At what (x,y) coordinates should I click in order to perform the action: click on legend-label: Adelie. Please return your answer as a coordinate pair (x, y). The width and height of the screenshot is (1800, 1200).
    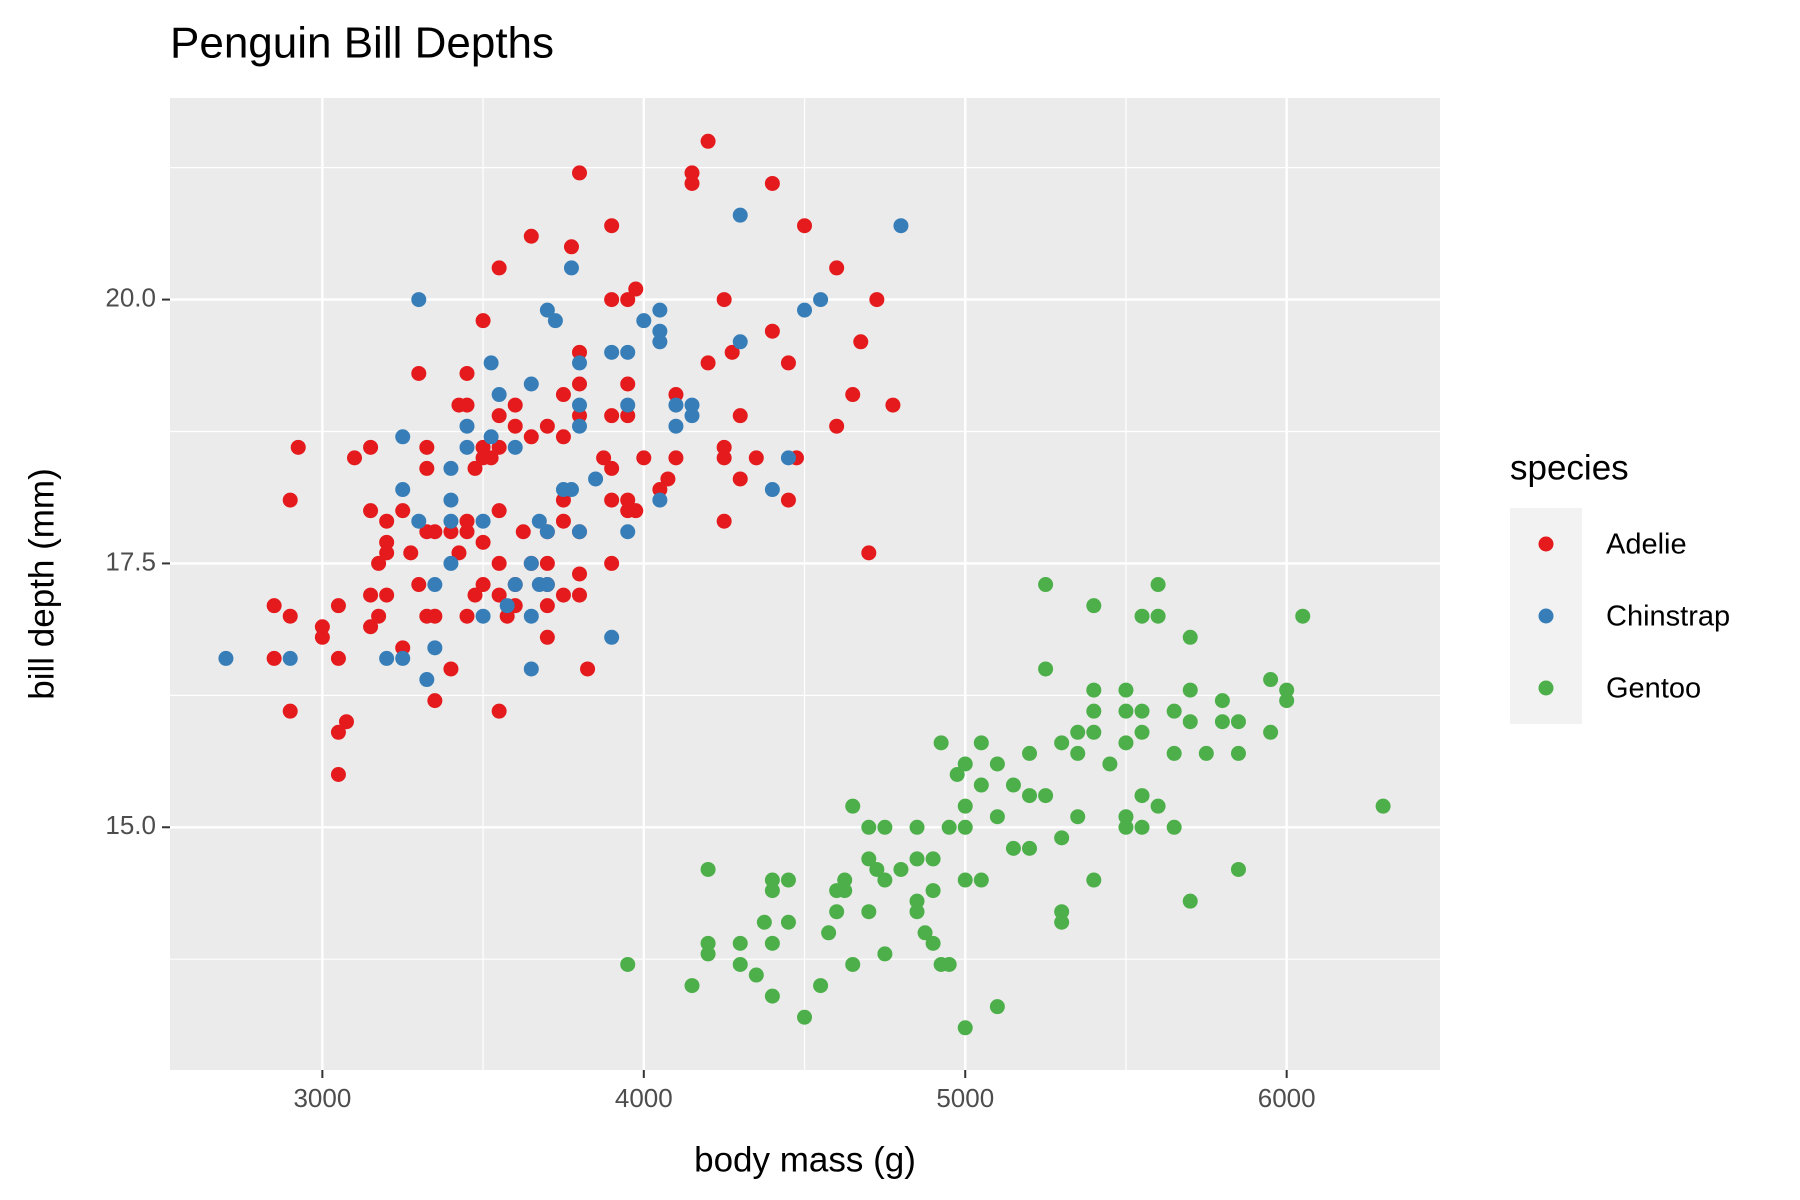
    Looking at the image, I should click on (1646, 545).